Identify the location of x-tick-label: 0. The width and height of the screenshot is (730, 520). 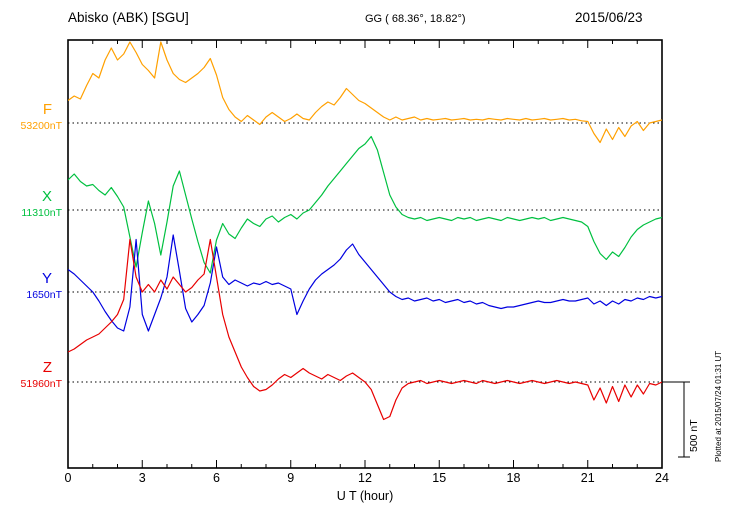
(68, 478).